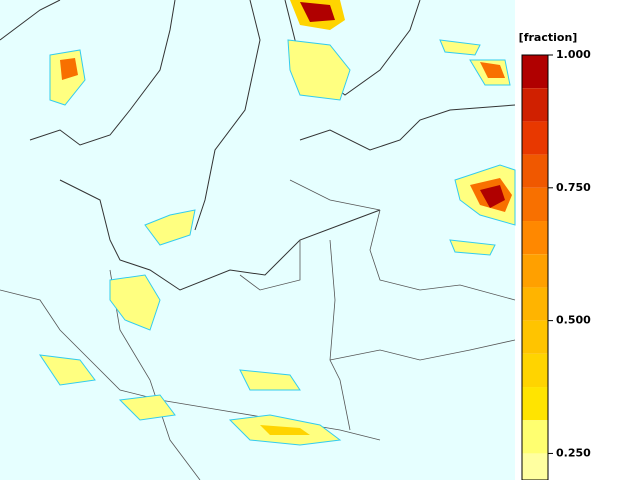 The image size is (640, 480). What do you see at coordinates (573, 452) in the screenshot?
I see `colorbar-tick-label: 0.250` at bounding box center [573, 452].